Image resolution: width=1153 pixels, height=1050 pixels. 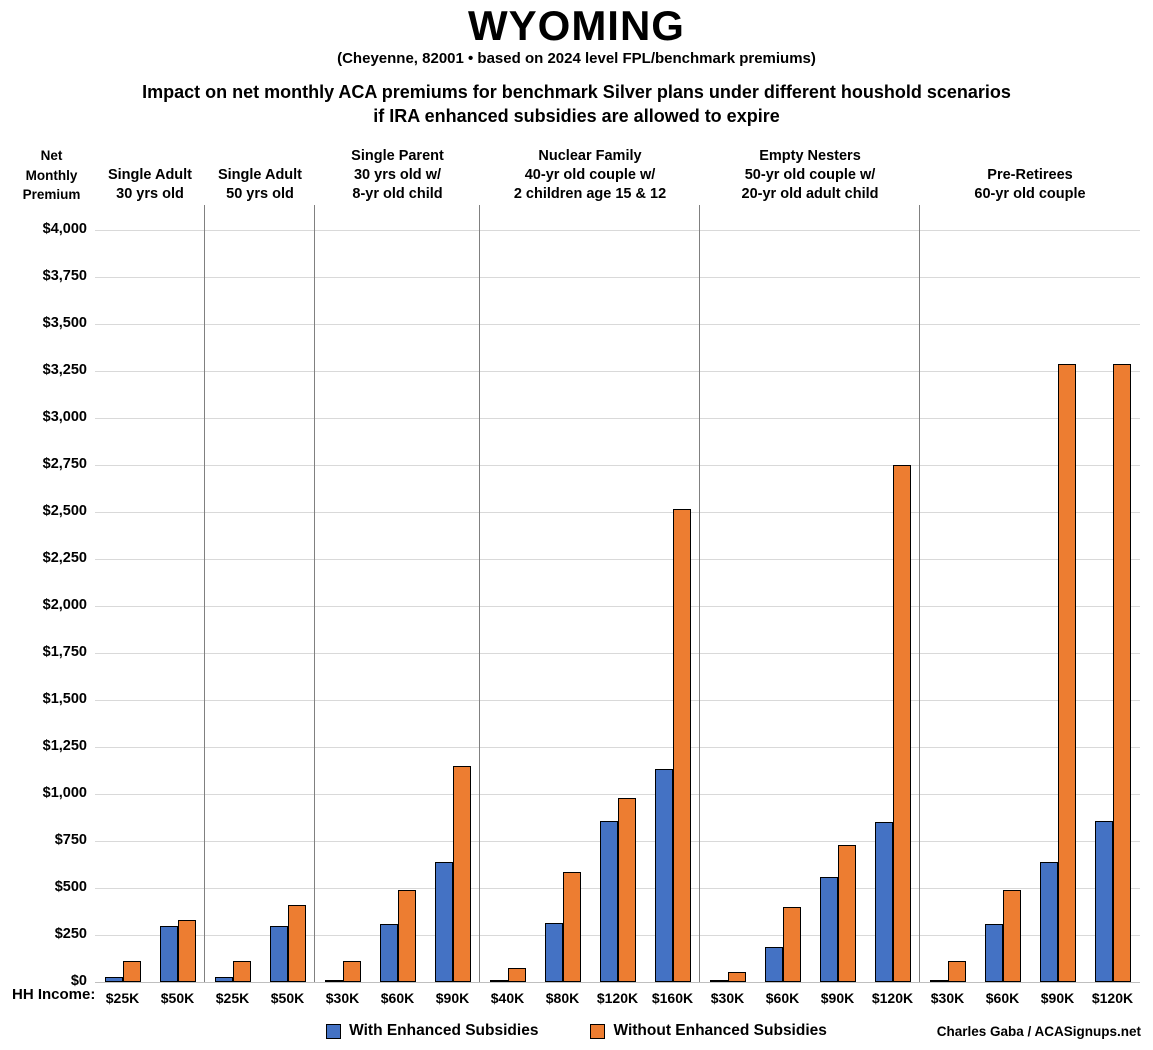 I want to click on y-axis-tick-label: $3,000, so click(x=64, y=417).